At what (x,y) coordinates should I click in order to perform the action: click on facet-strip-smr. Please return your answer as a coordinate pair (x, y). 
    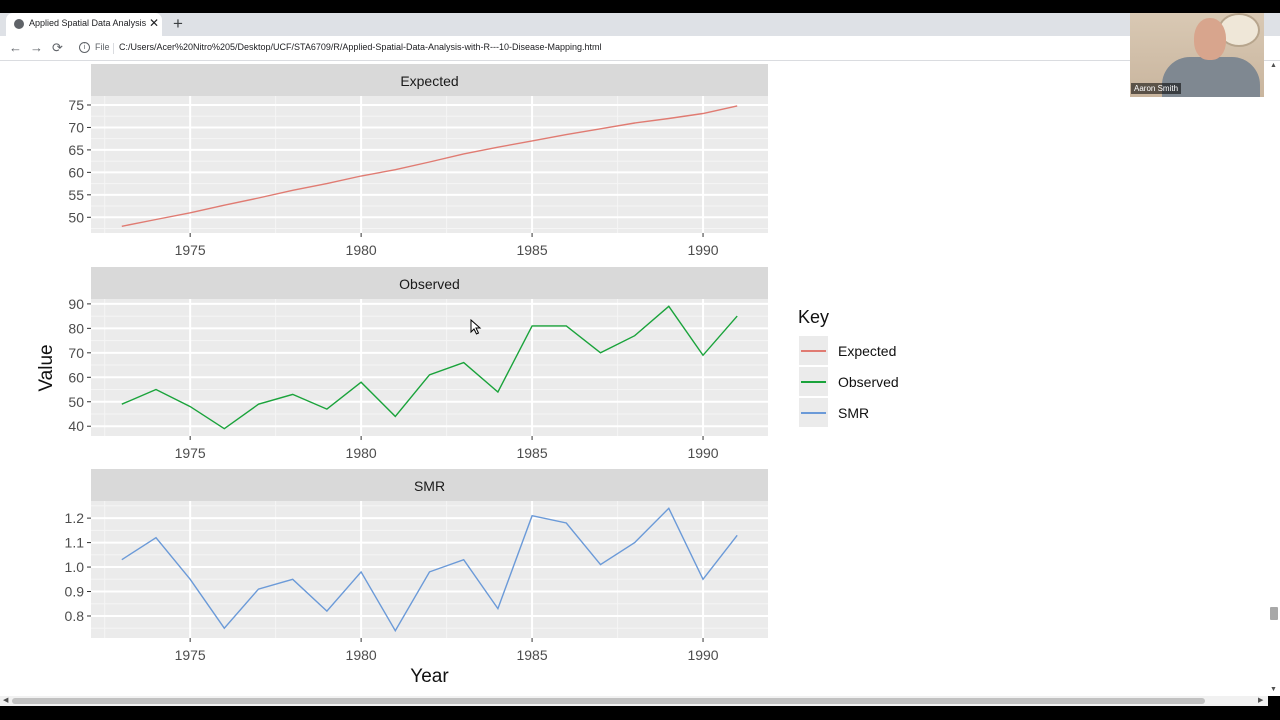
    Looking at the image, I should click on (429, 485).